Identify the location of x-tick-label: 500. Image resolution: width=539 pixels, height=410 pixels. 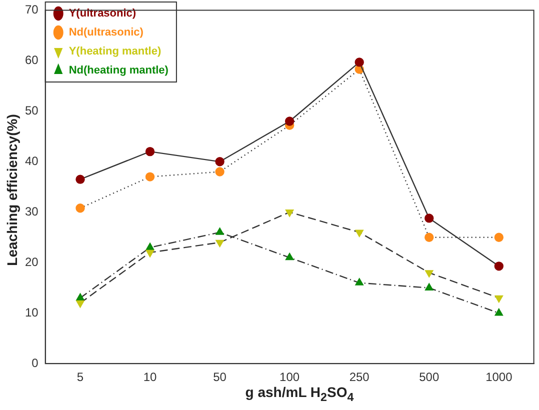
(429, 377).